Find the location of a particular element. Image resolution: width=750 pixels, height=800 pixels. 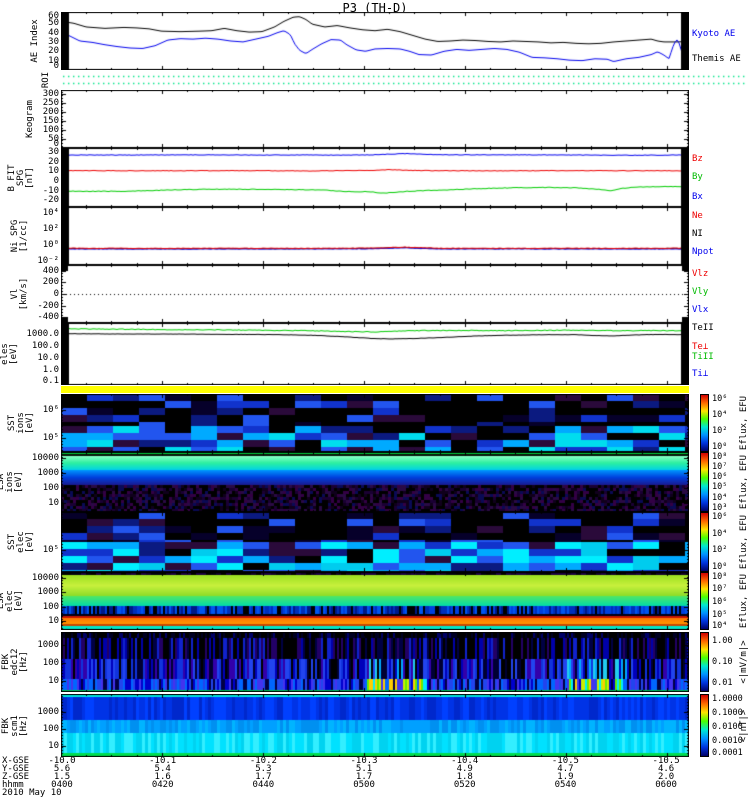

plot-title: P3 (TH-D) is located at coordinates (375, 8).